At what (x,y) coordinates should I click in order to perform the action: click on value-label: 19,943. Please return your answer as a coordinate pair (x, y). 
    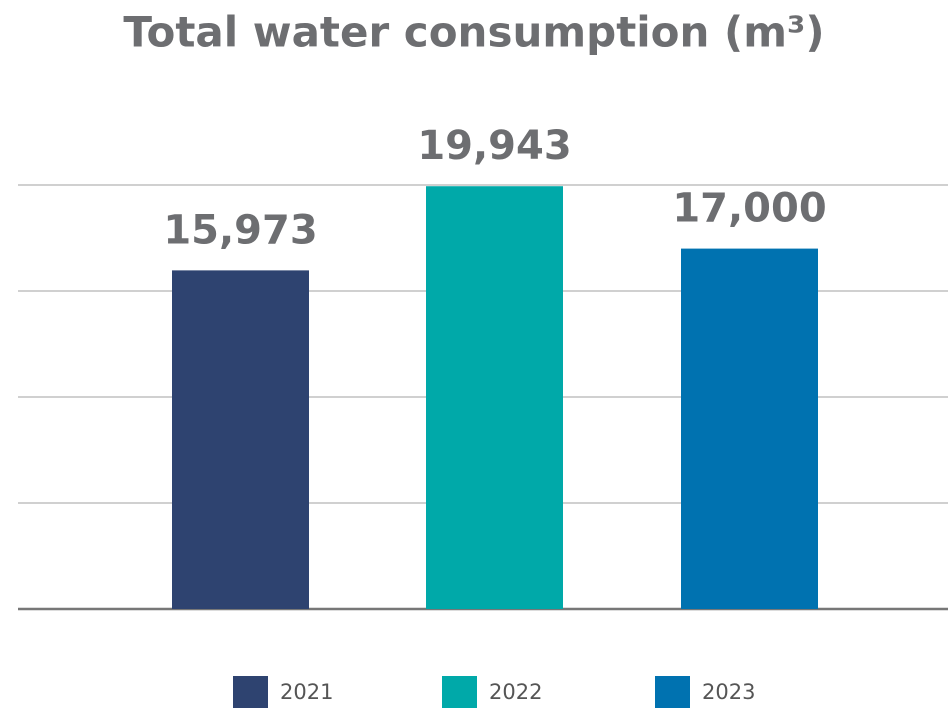
    Looking at the image, I should click on (494, 146).